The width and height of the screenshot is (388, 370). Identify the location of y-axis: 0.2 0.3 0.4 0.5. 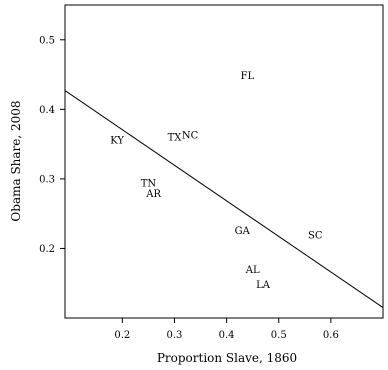
(52, 145).